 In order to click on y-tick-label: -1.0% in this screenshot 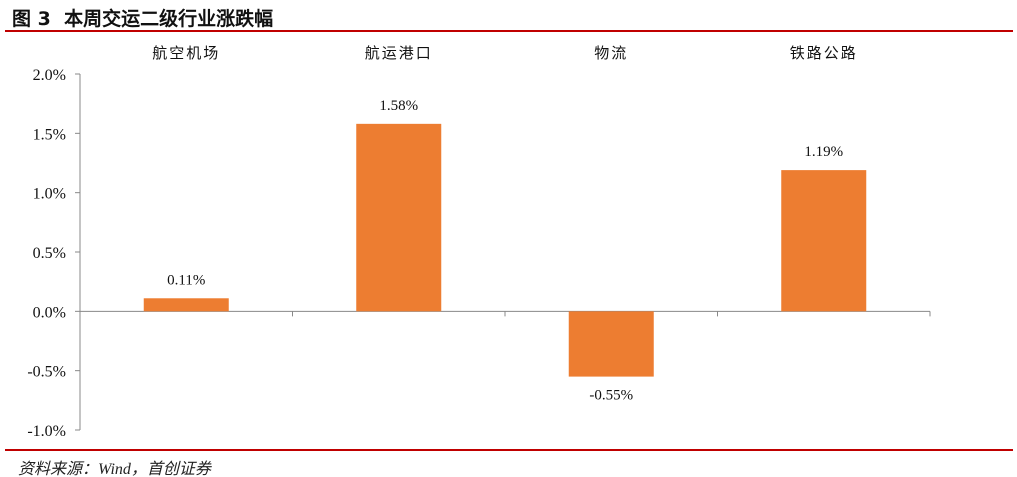, I will do `click(46, 431)`.